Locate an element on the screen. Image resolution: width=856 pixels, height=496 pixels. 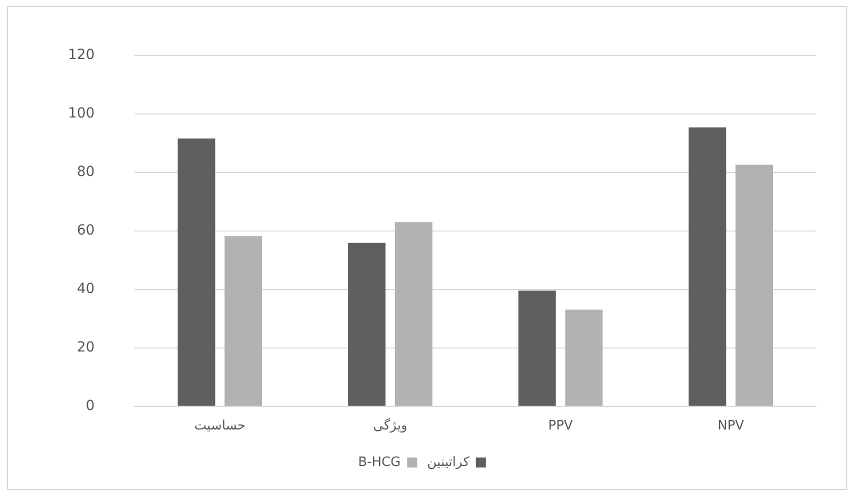
y-tick-label: 60 is located at coordinates (85, 230).